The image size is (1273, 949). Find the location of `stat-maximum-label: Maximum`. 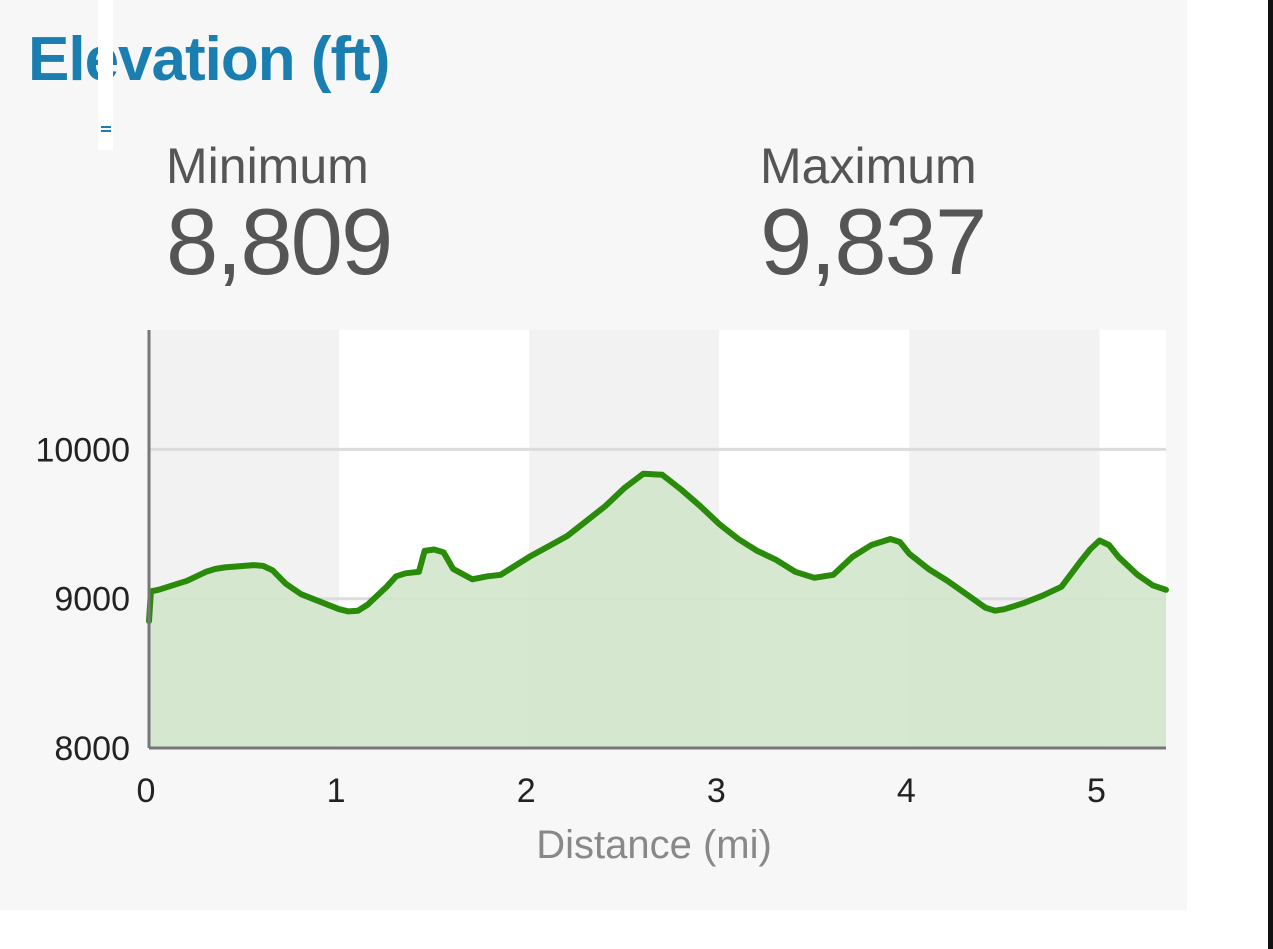

stat-maximum-label: Maximum is located at coordinates (868, 166).